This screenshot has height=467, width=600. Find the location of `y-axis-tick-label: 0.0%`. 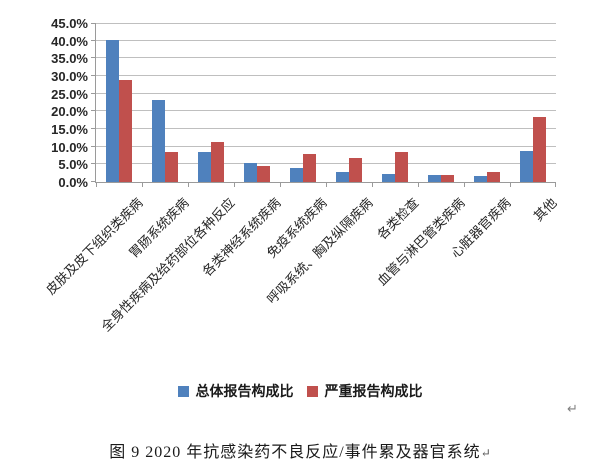

y-axis-tick-label: 0.0% is located at coordinates (73, 182).